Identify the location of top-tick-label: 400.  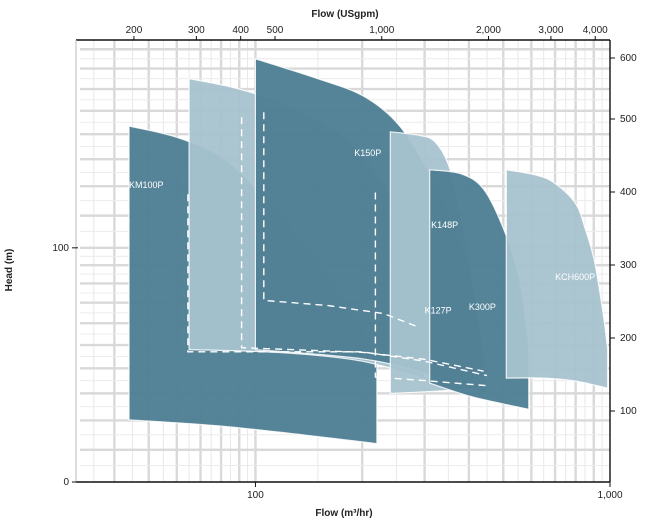
(240, 30).